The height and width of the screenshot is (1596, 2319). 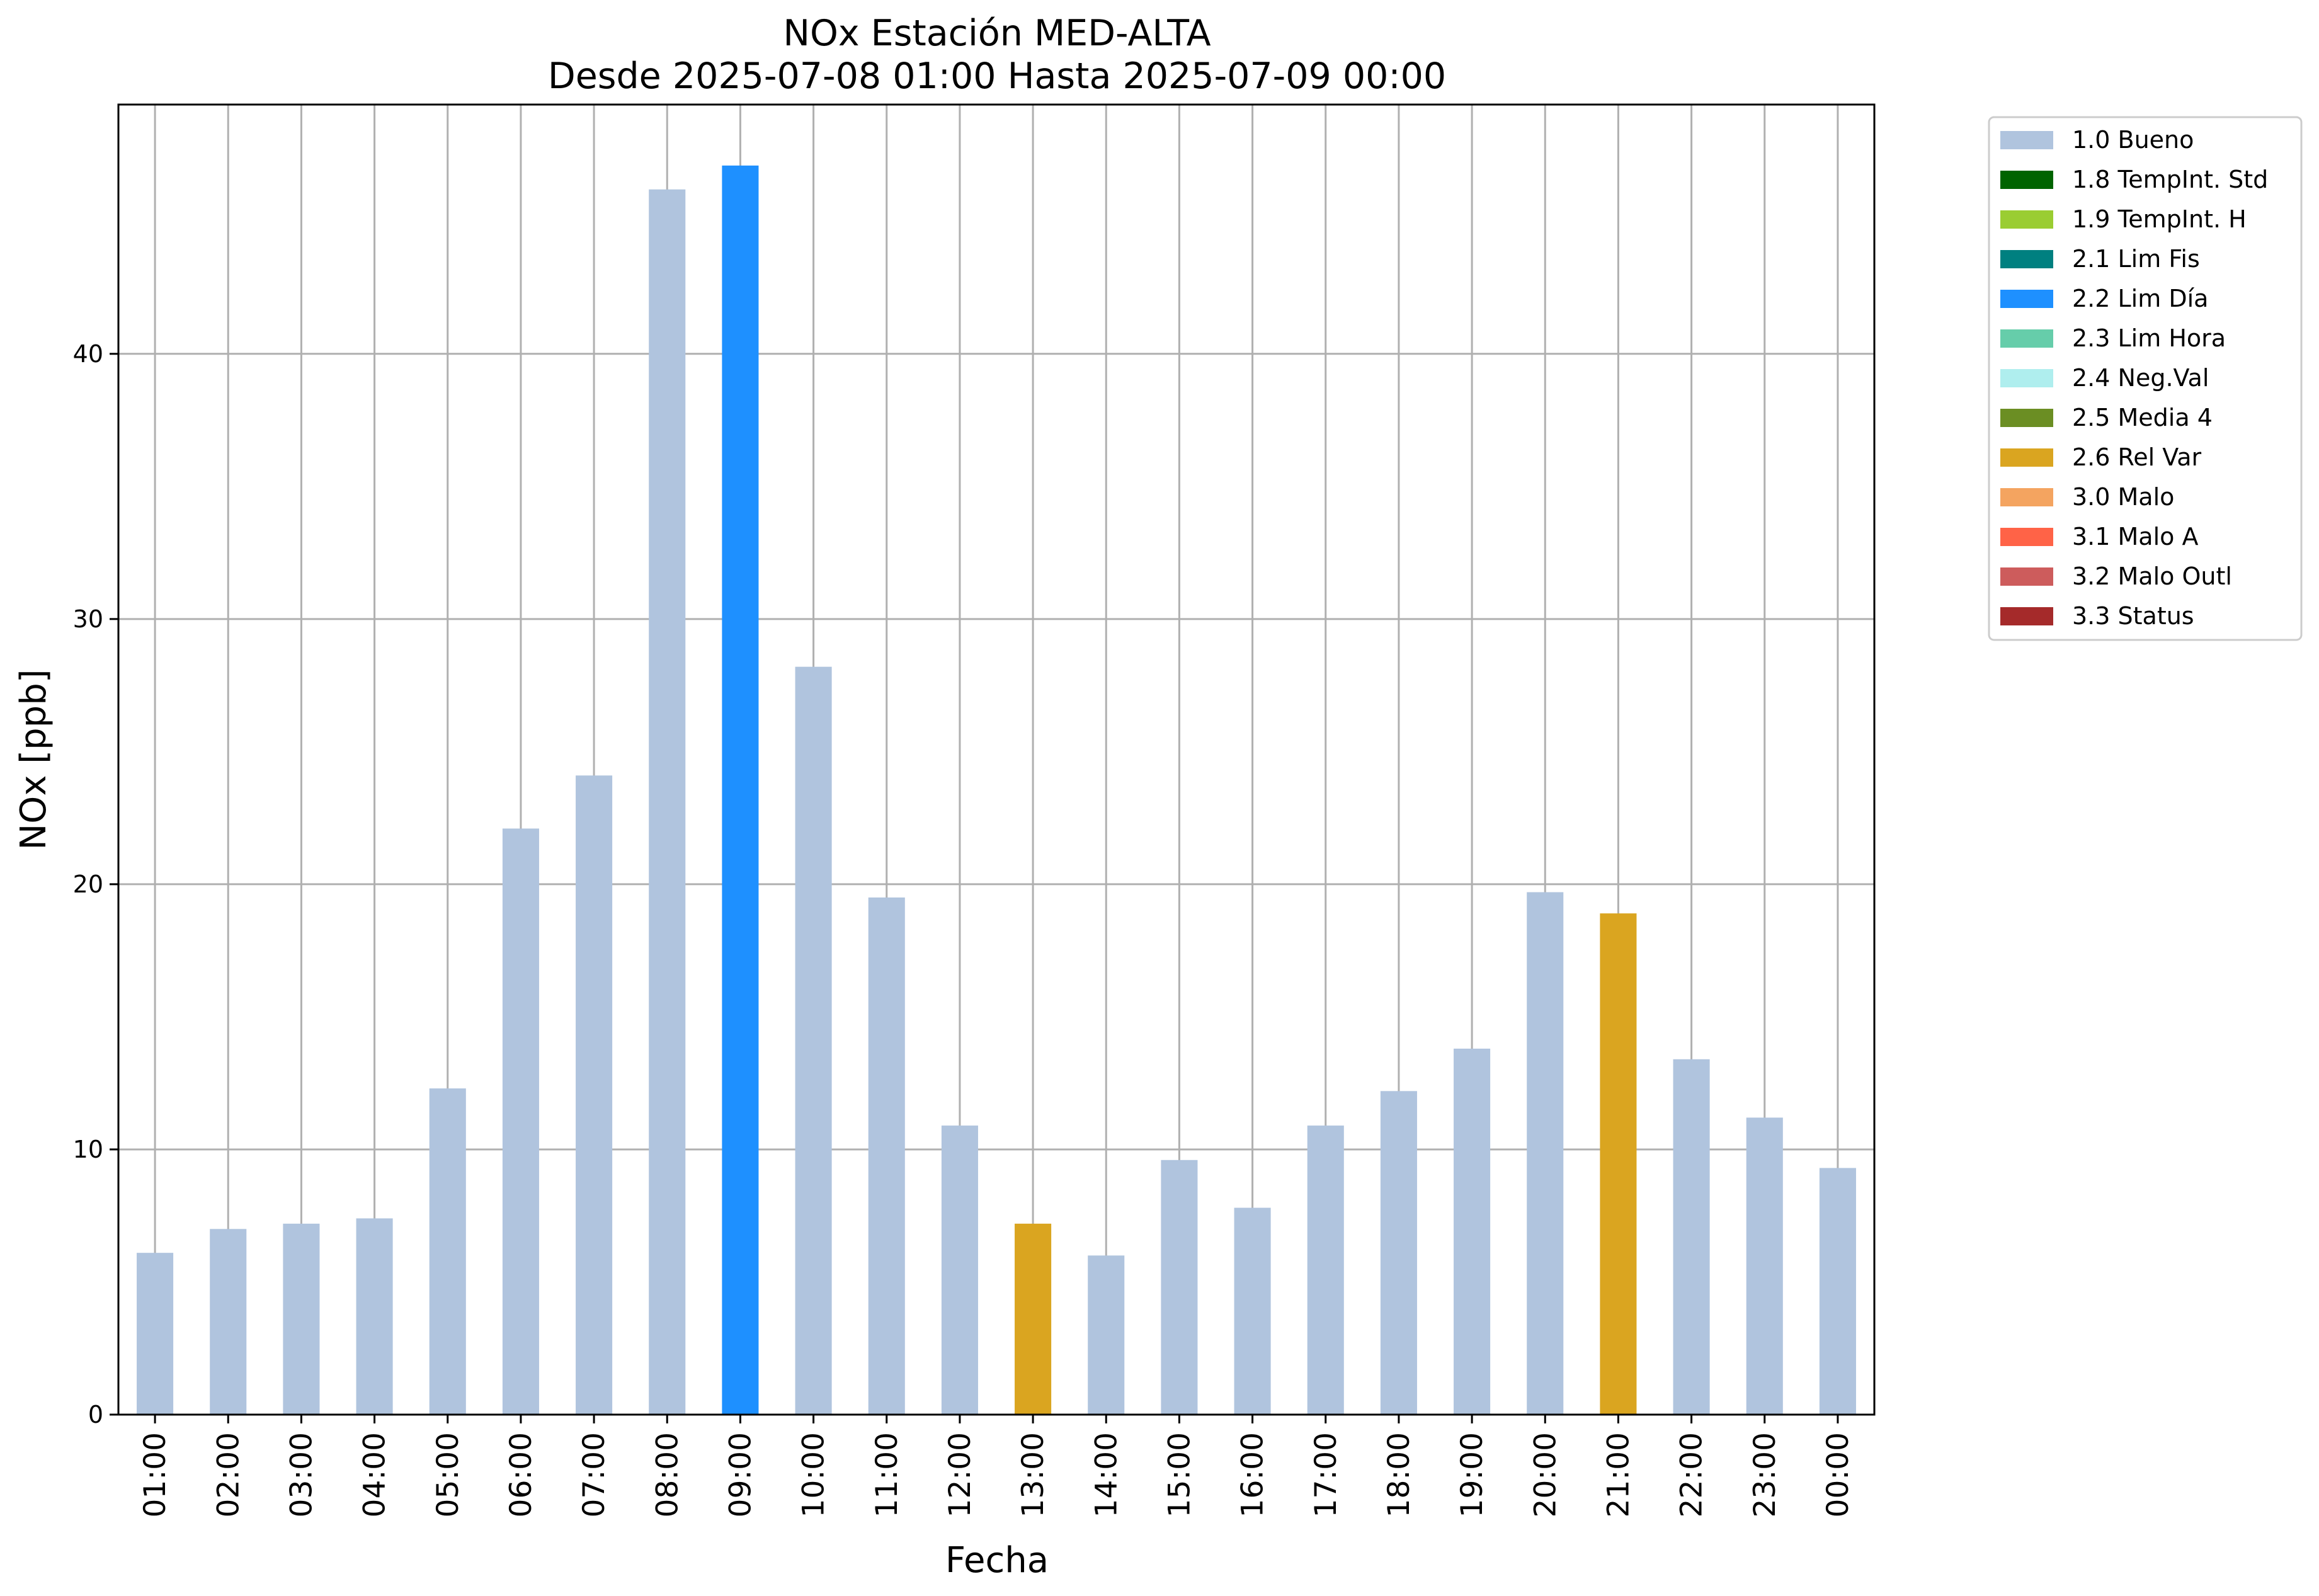 What do you see at coordinates (2133, 616) in the screenshot?
I see `legend-label-3-3: 3.3 Status` at bounding box center [2133, 616].